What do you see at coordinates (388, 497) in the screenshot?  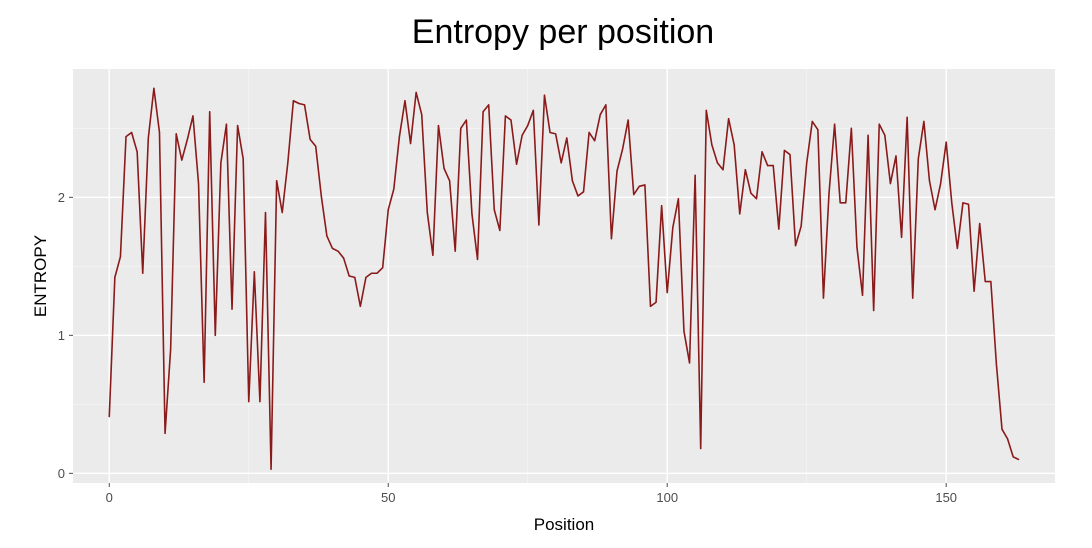 I see `x-tick-label: 50` at bounding box center [388, 497].